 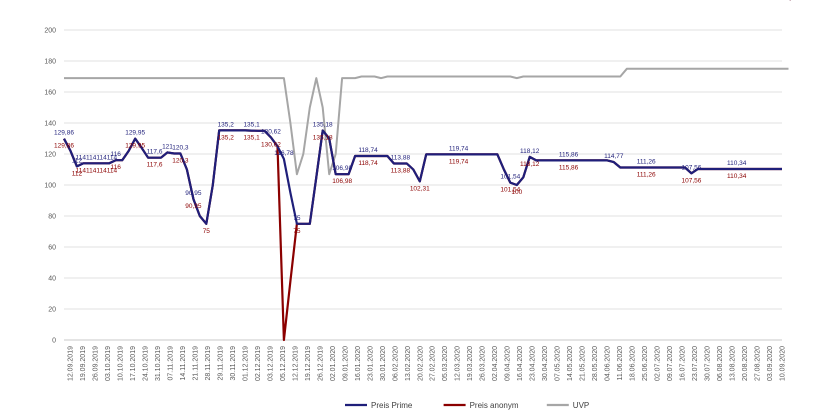 What do you see at coordinates (283, 363) in the screenshot?
I see `x-tick-label: 05.12.2019` at bounding box center [283, 363].